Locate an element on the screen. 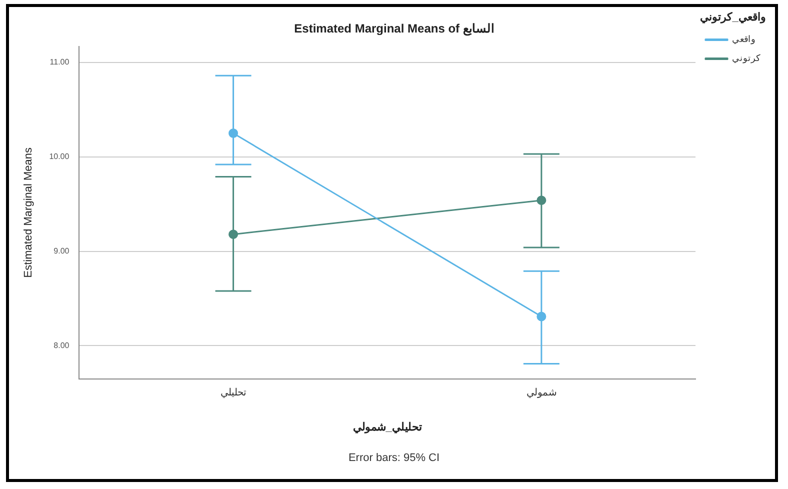 The width and height of the screenshot is (788, 489). legend-label: كرتوني is located at coordinates (746, 58).